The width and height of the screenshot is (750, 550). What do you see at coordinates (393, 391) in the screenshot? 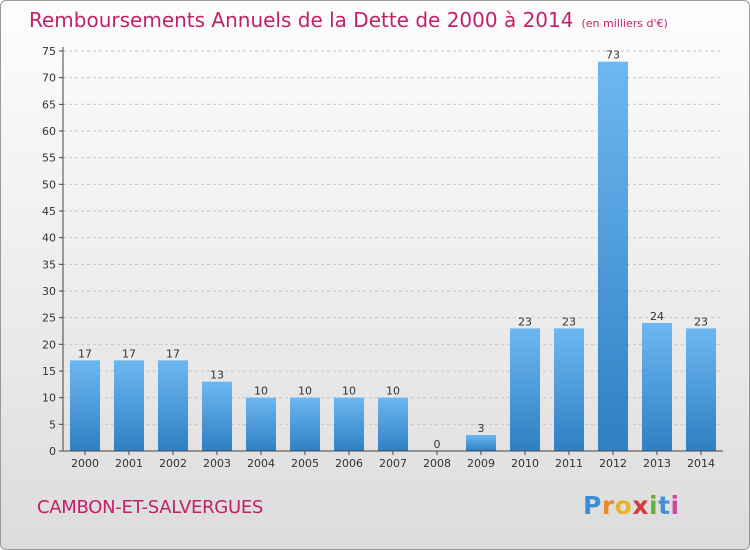
I see `value-label-2007: 10` at bounding box center [393, 391].